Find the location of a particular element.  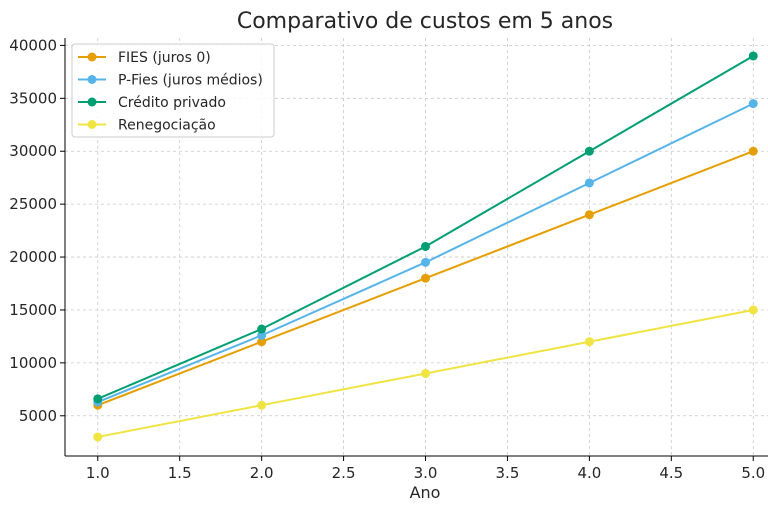

y-tick-label: 35000 is located at coordinates (33, 98).